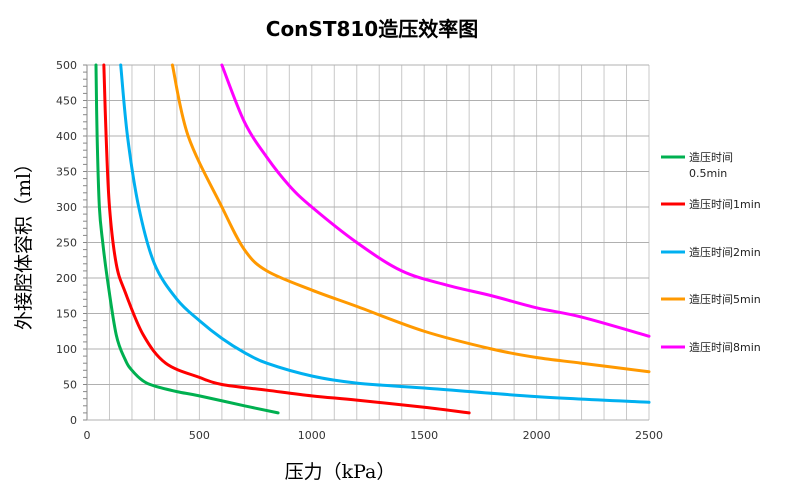 Image resolution: width=787 pixels, height=501 pixels. What do you see at coordinates (340, 472) in the screenshot?
I see `x-axis-label: 压力（kPa）` at bounding box center [340, 472].